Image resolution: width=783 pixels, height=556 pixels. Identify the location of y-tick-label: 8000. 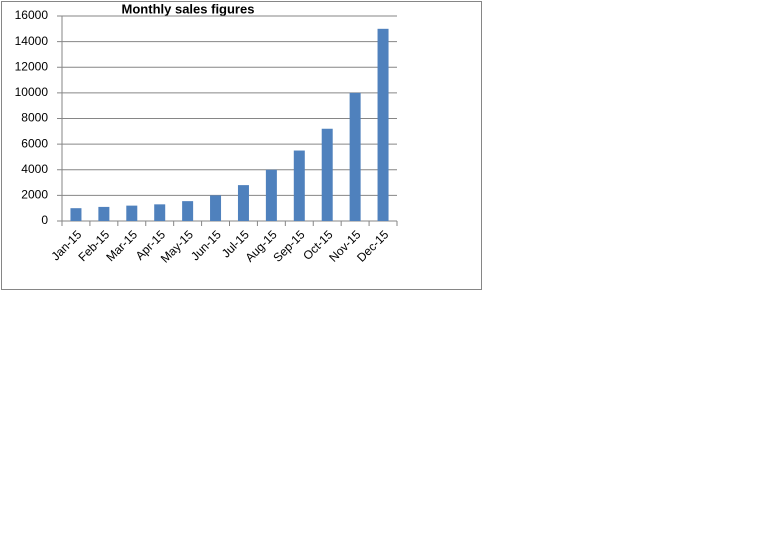
(34, 118).